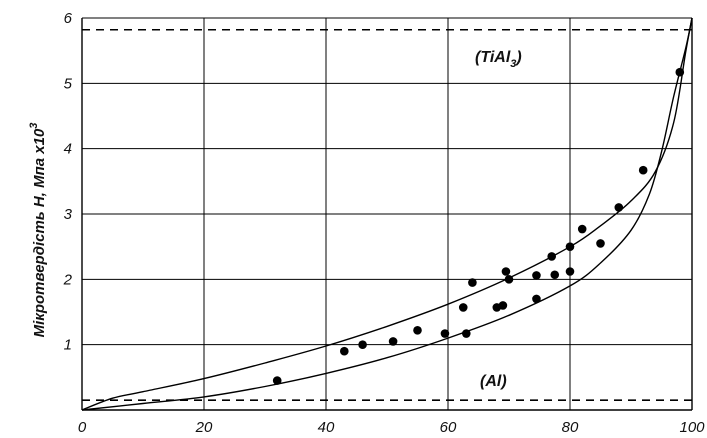 Image resolution: width=707 pixels, height=438 pixels. What do you see at coordinates (204, 427) in the screenshot?
I see `x-tick-label: 20` at bounding box center [204, 427].